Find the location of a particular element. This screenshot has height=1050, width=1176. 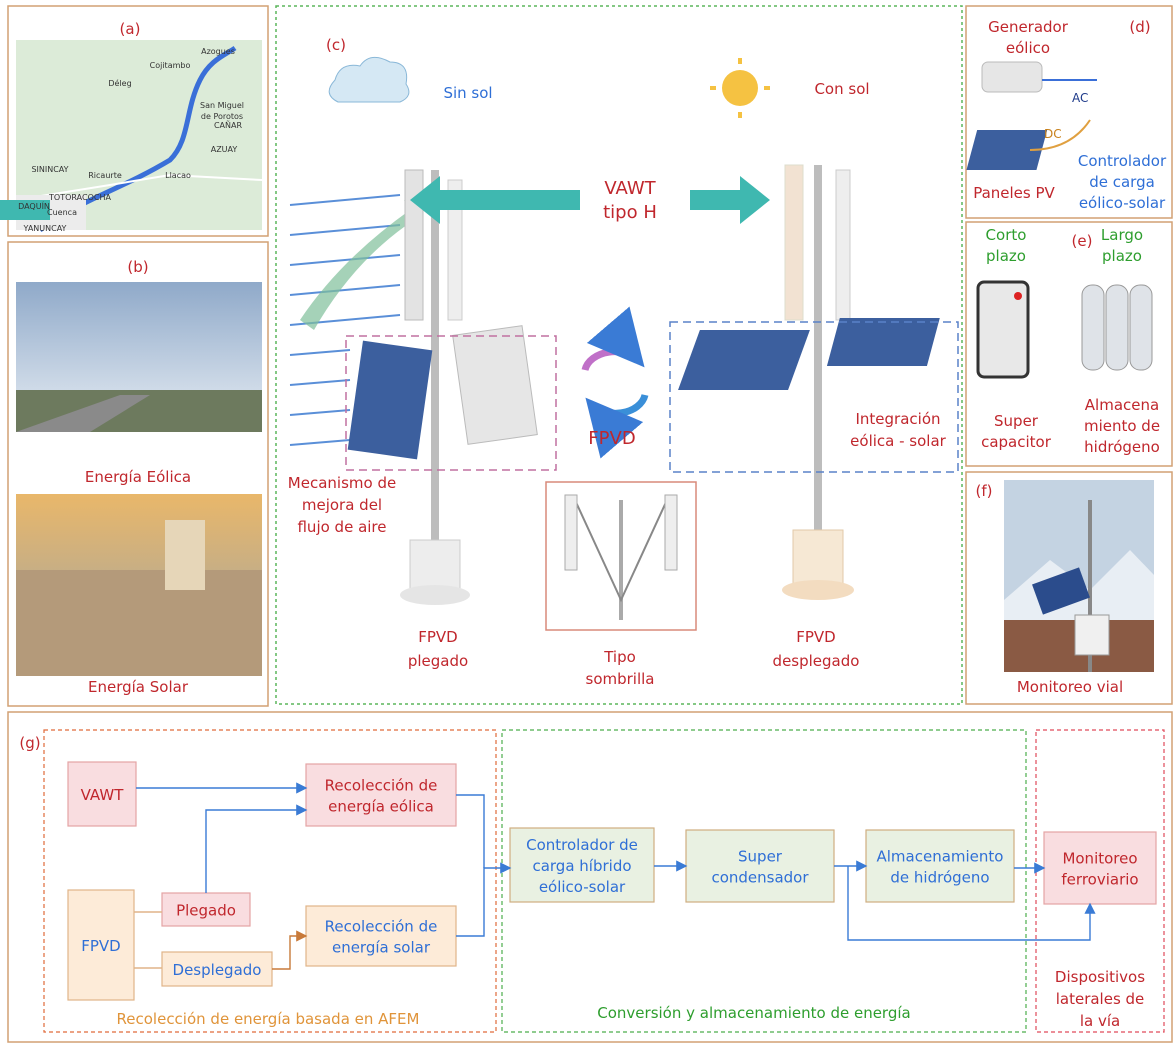

map-place: TOTORACOCHA is located at coordinates (79, 197).